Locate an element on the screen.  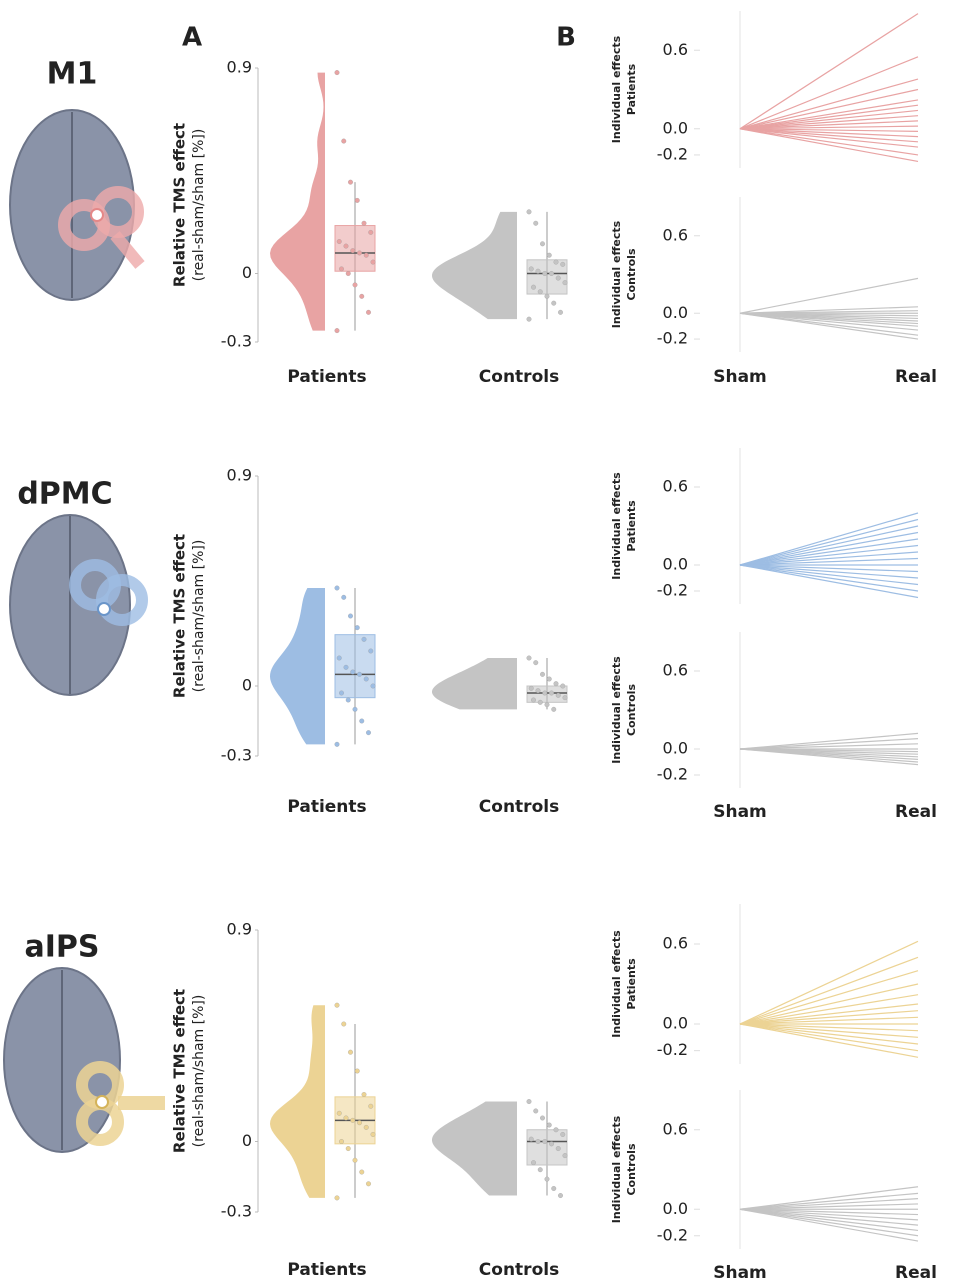
x-tick-label: Controls is located at coordinates (519, 807).